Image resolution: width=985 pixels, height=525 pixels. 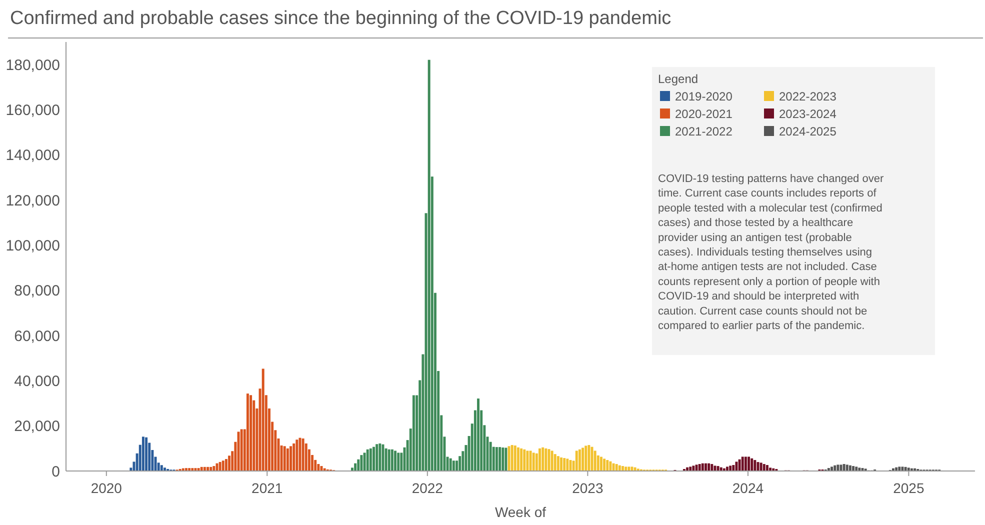 What do you see at coordinates (704, 131) in the screenshot?
I see `legend-label: 2021-2022` at bounding box center [704, 131].